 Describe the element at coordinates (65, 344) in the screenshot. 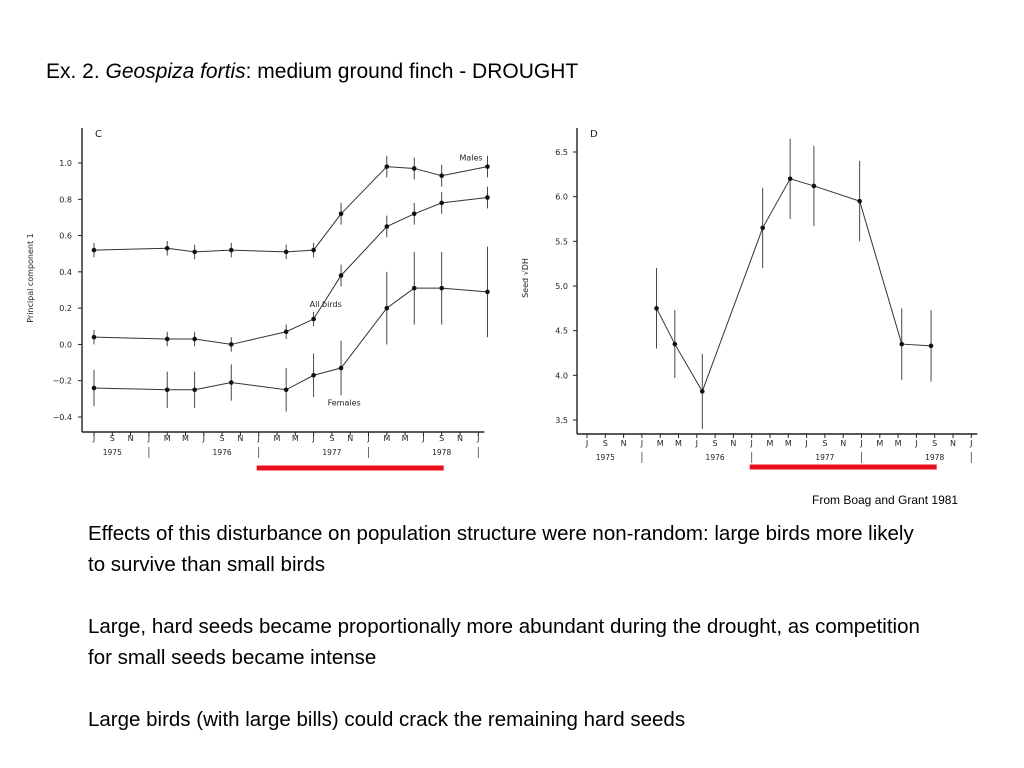

I see `y-tick-label-c: 0.0` at that location.